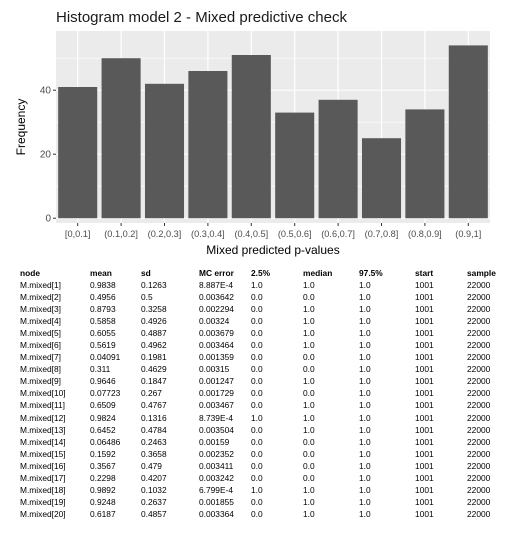 The width and height of the screenshot is (516, 548). What do you see at coordinates (48, 219) in the screenshot?
I see `y-tick-label: 0` at bounding box center [48, 219].